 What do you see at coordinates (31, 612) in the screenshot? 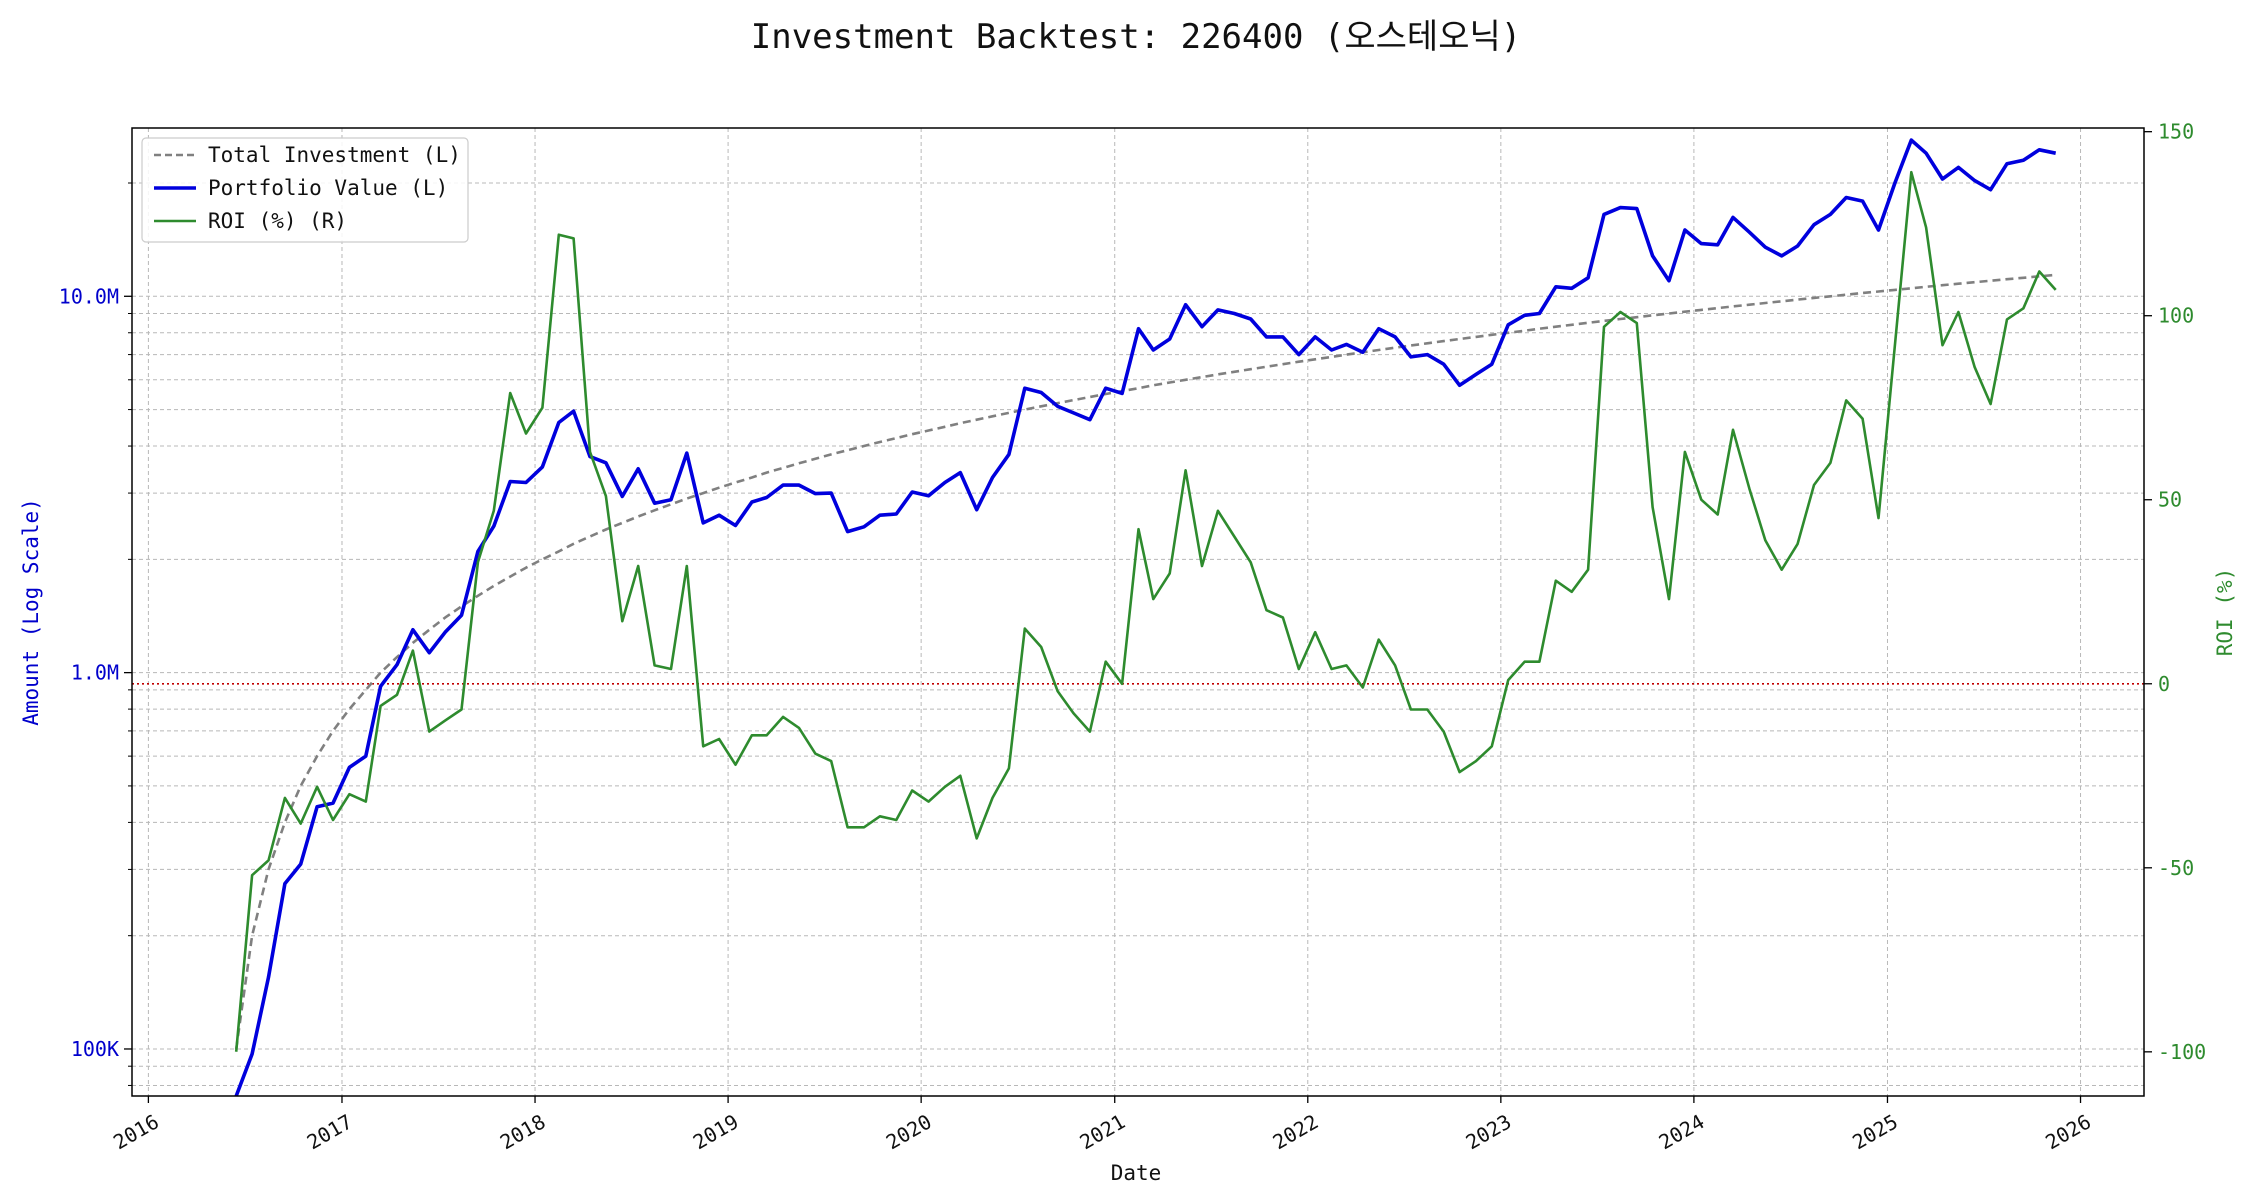
I see `left-axis-label: Amount (Log Scale)` at bounding box center [31, 612].